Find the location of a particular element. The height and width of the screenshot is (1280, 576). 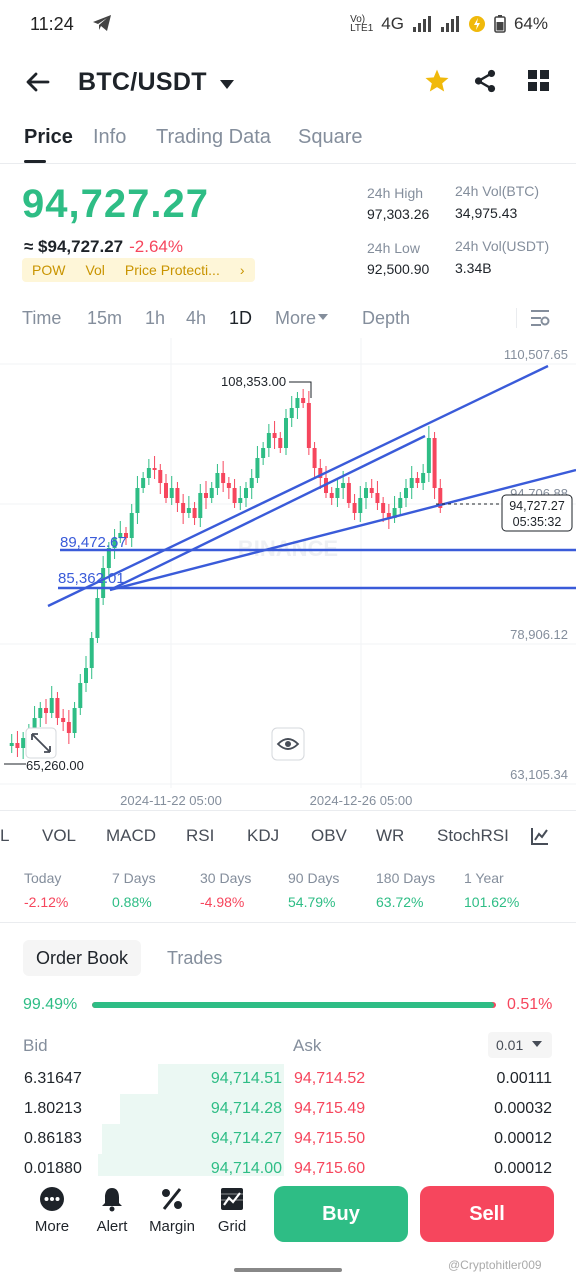

tag-pow: POW is located at coordinates (49, 270).